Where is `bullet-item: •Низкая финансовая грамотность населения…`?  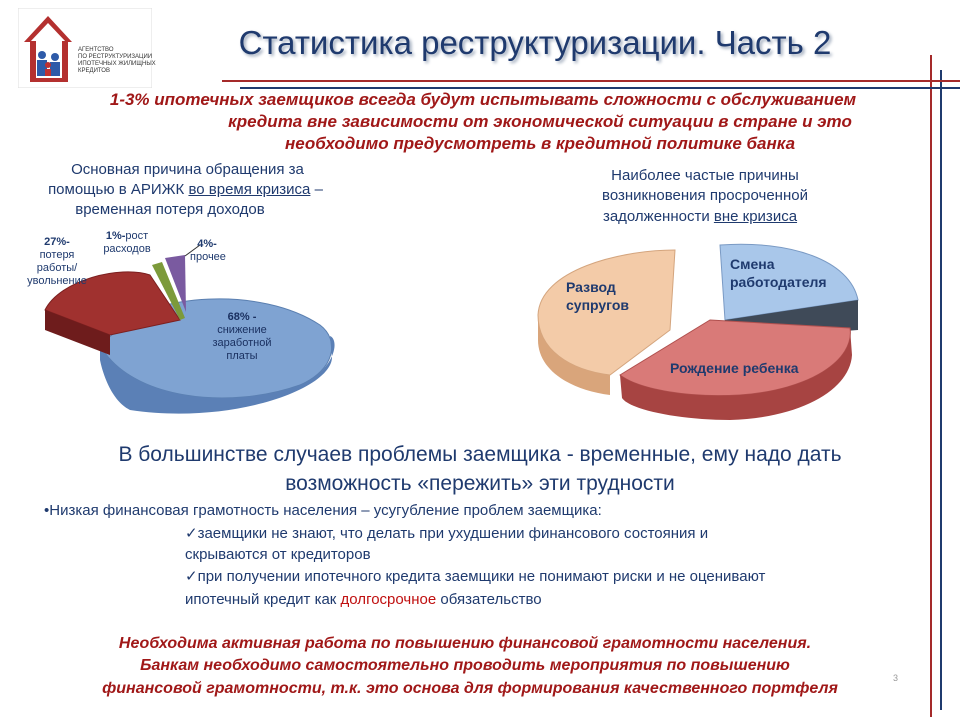
bullet-item: •Низкая финансовая грамотность населения… is located at coordinates (323, 510).